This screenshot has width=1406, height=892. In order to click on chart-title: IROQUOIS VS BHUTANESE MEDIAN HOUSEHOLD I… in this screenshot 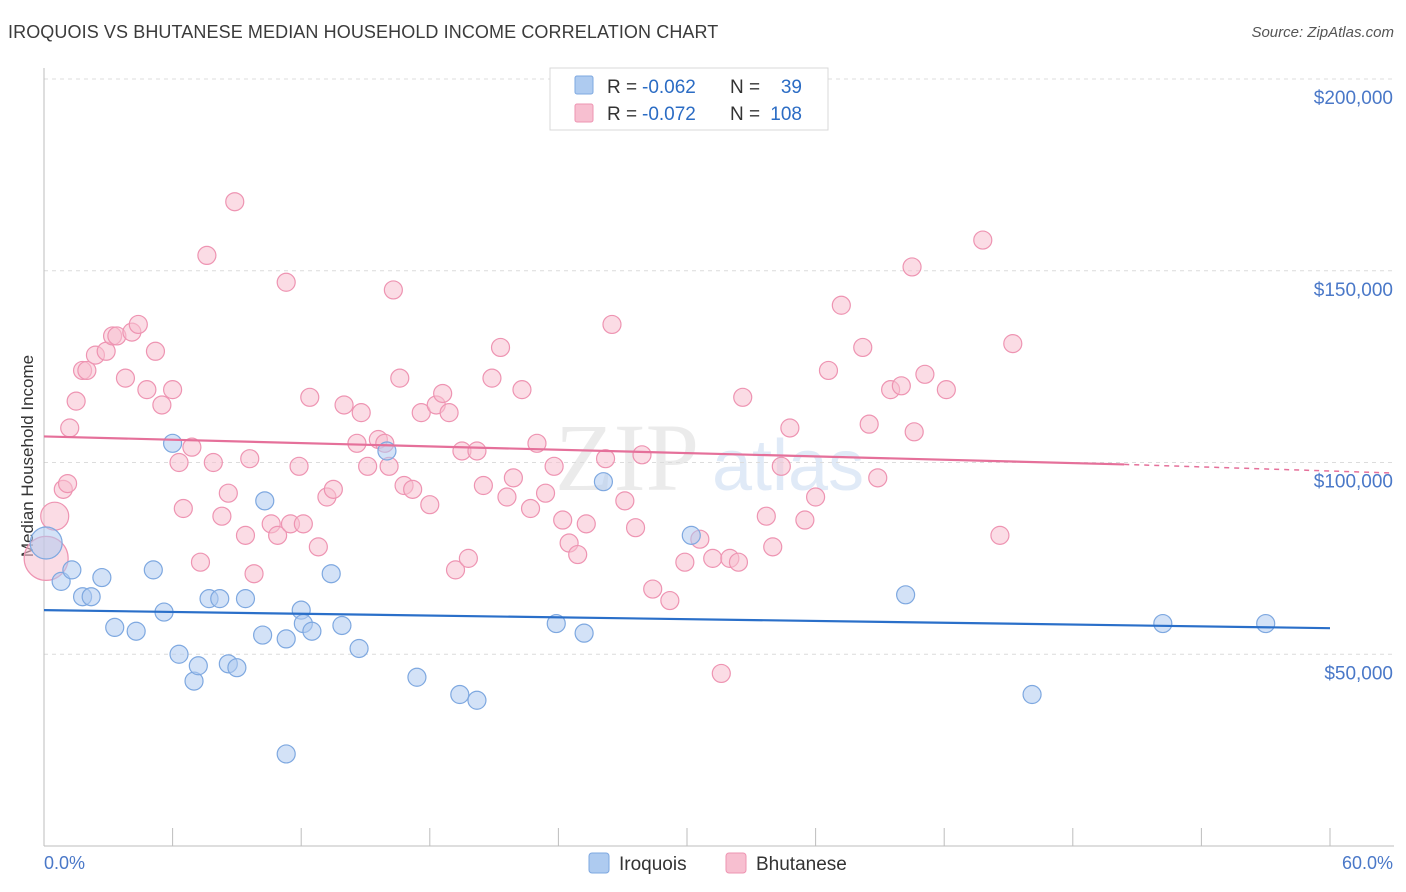, I will do `click(363, 32)`.